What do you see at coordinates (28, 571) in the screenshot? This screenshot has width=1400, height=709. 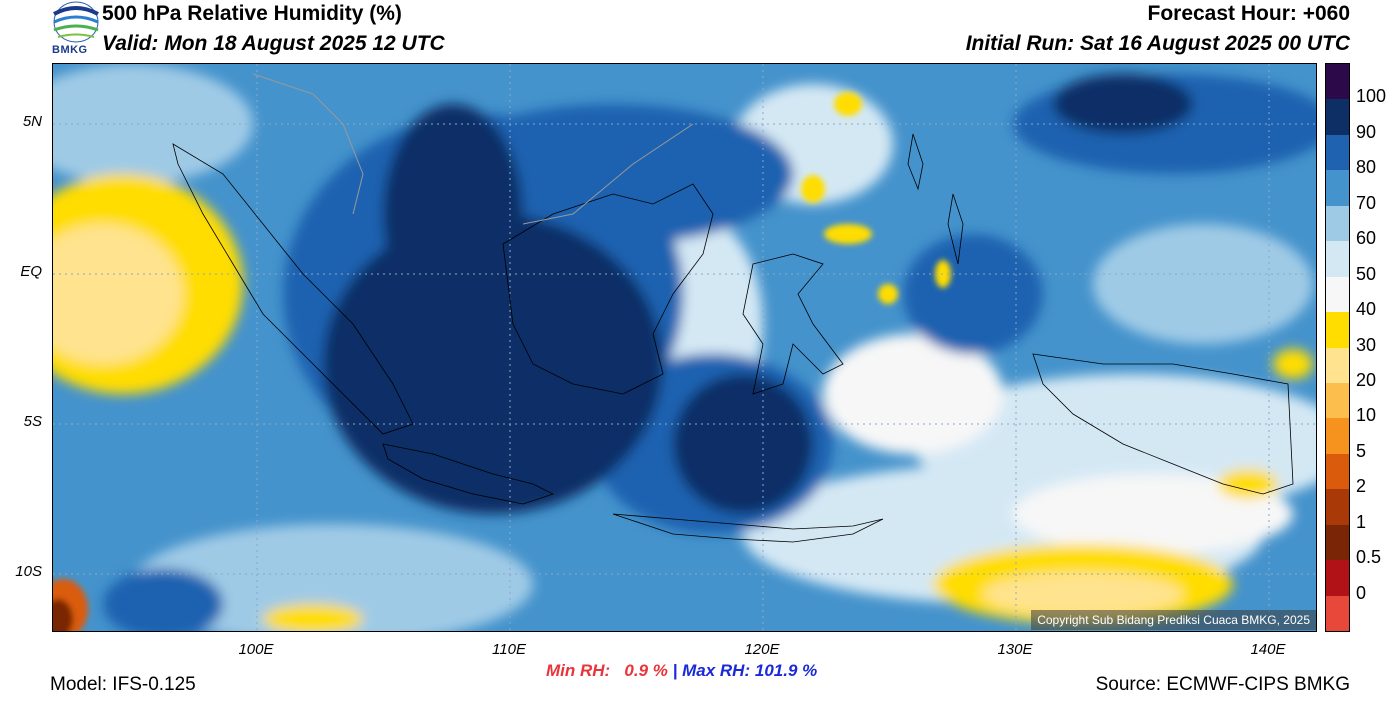 I see `lat-tick-10s: 10S` at bounding box center [28, 571].